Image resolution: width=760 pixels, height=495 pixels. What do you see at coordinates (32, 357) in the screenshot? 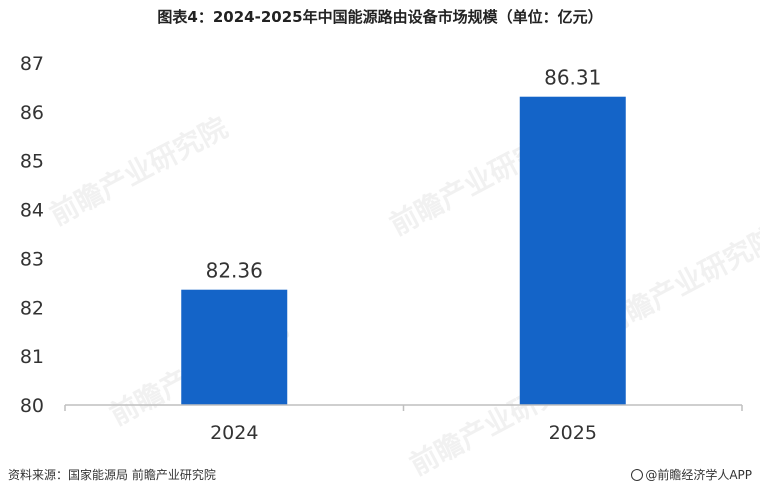
I see `y-tick-label: 81` at bounding box center [32, 357].